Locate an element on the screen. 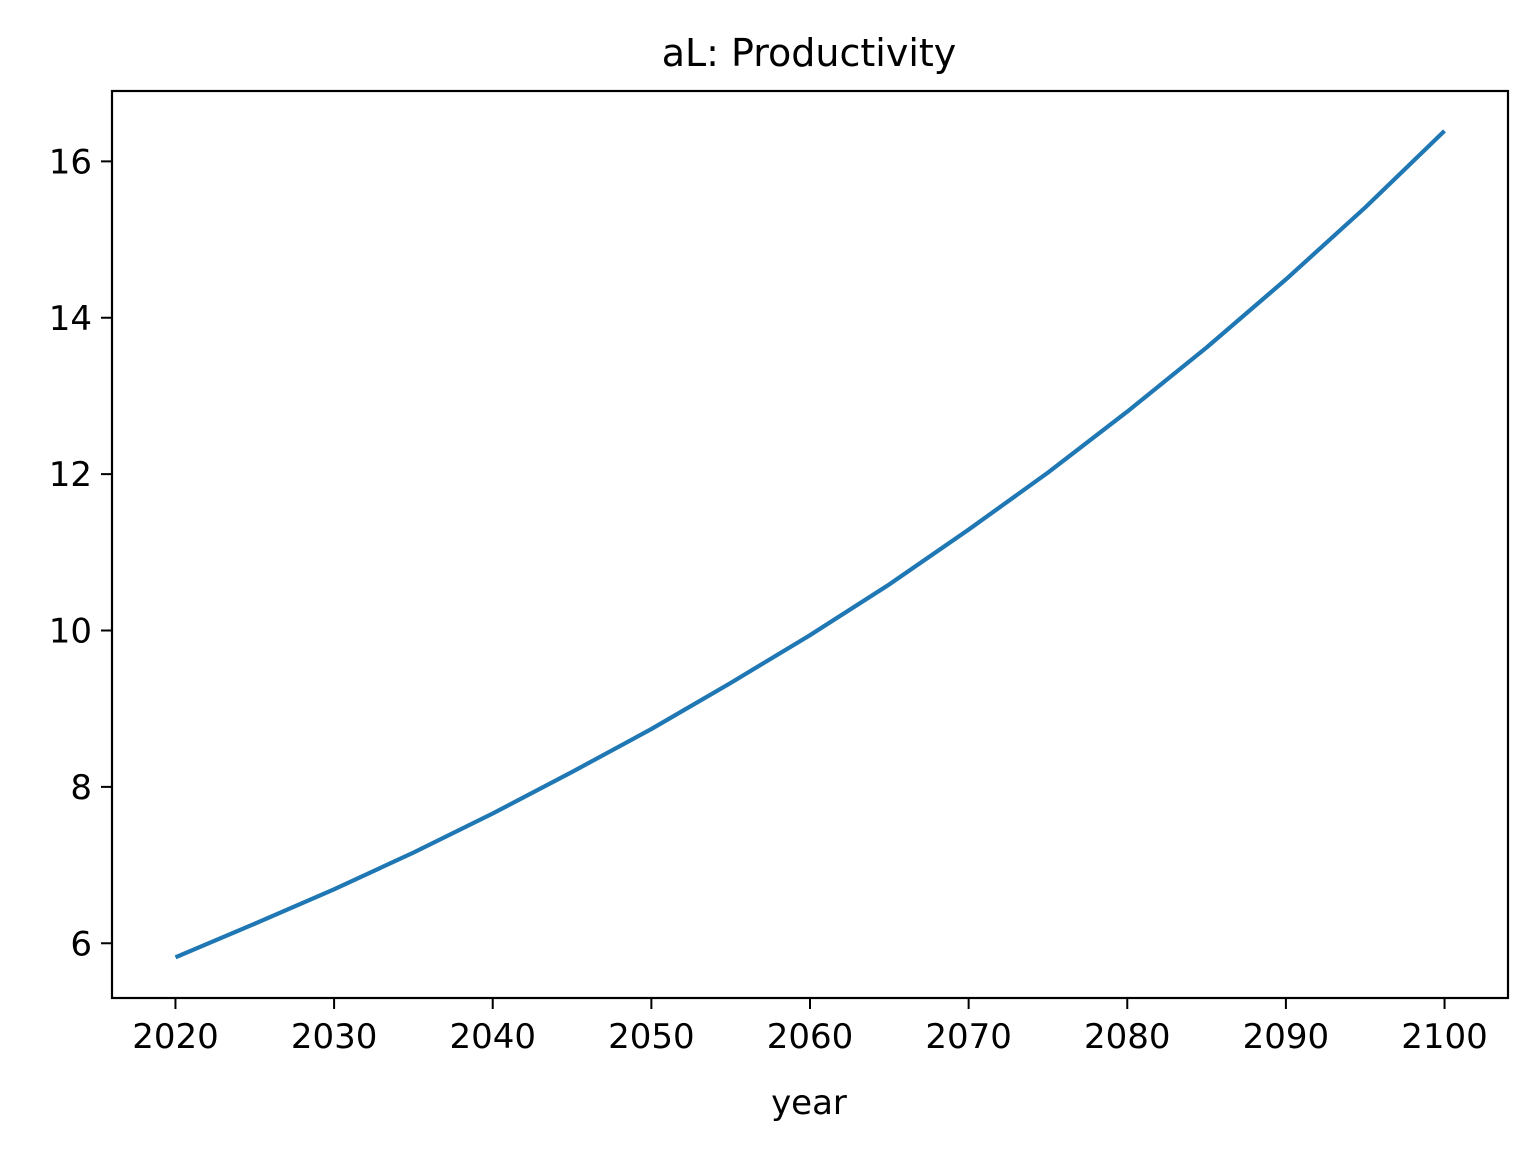 The height and width of the screenshot is (1154, 1537). x-tick-label: 2100 is located at coordinates (1444, 1037).